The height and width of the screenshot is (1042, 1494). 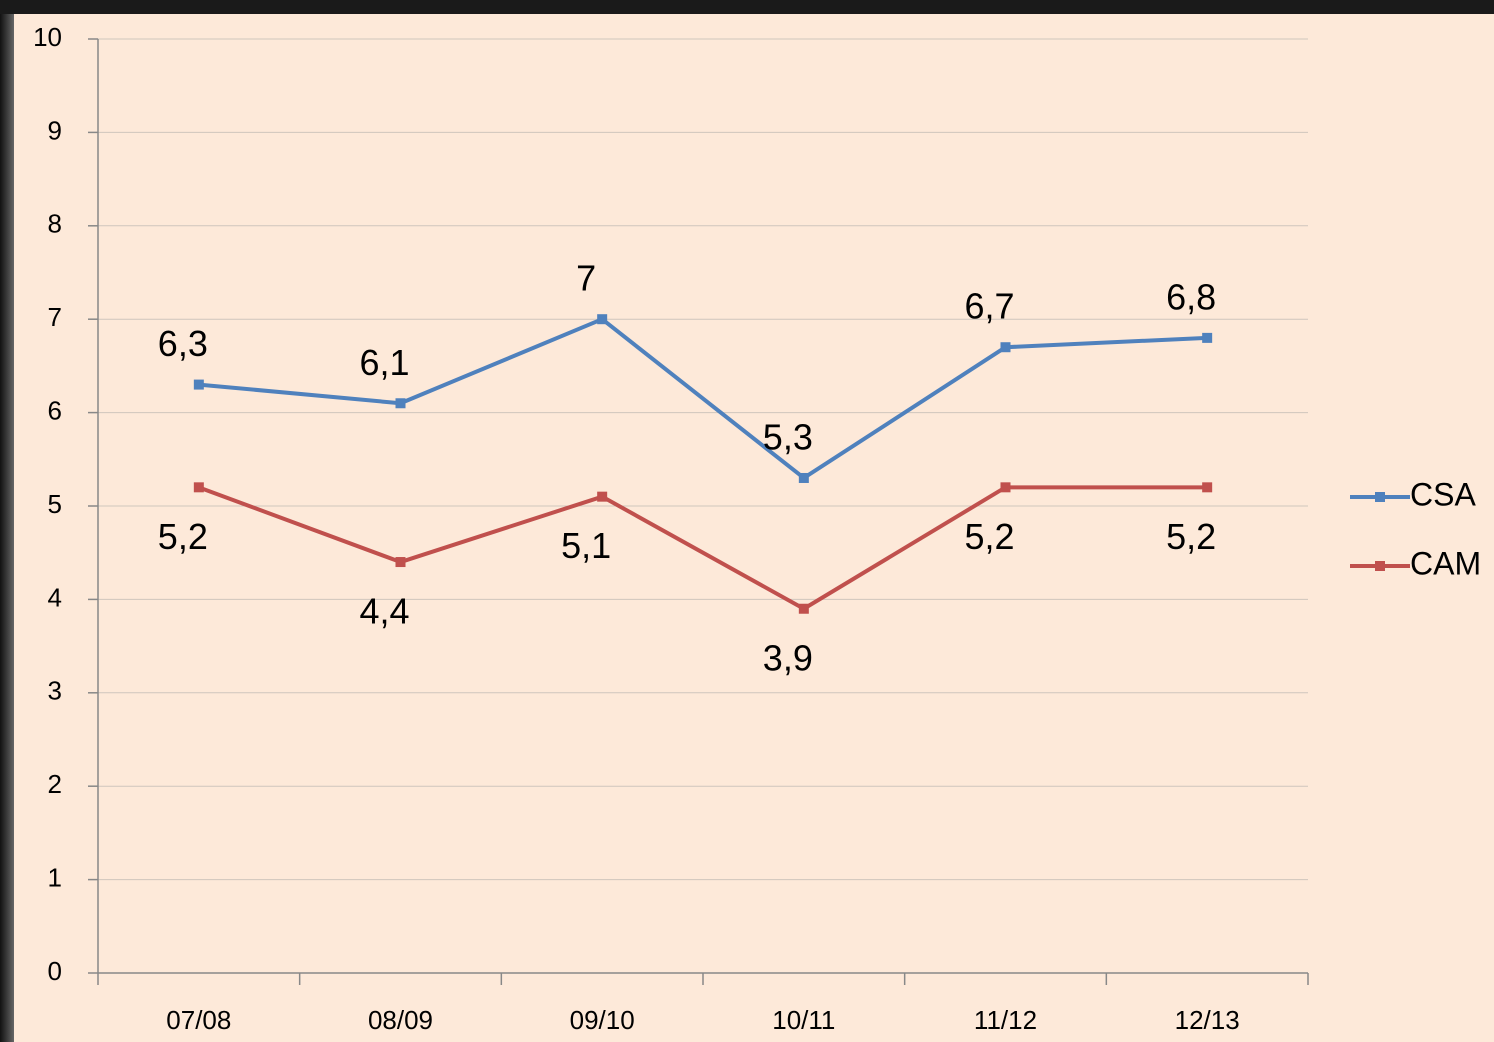 What do you see at coordinates (55, 317) in the screenshot?
I see `y-tick-label: 7` at bounding box center [55, 317].